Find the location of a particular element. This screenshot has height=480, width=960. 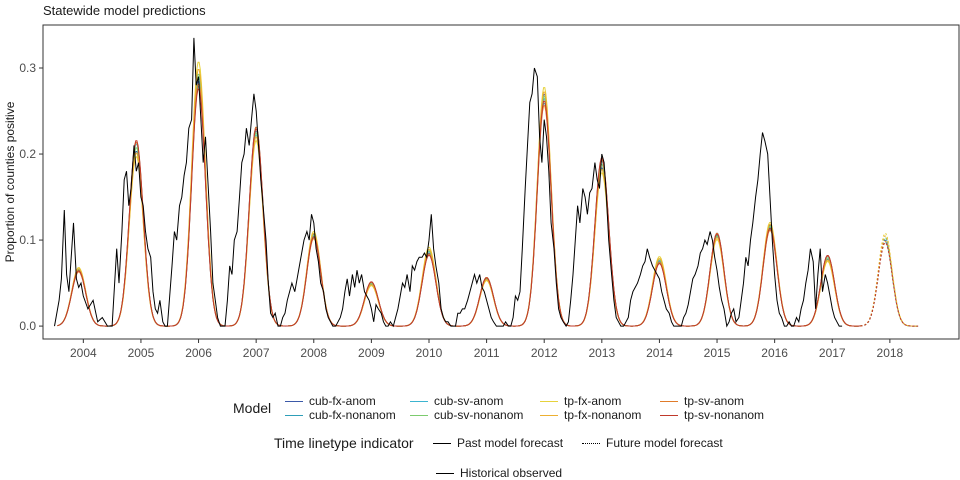

y-tick-label: 0.0 is located at coordinates (27, 326).